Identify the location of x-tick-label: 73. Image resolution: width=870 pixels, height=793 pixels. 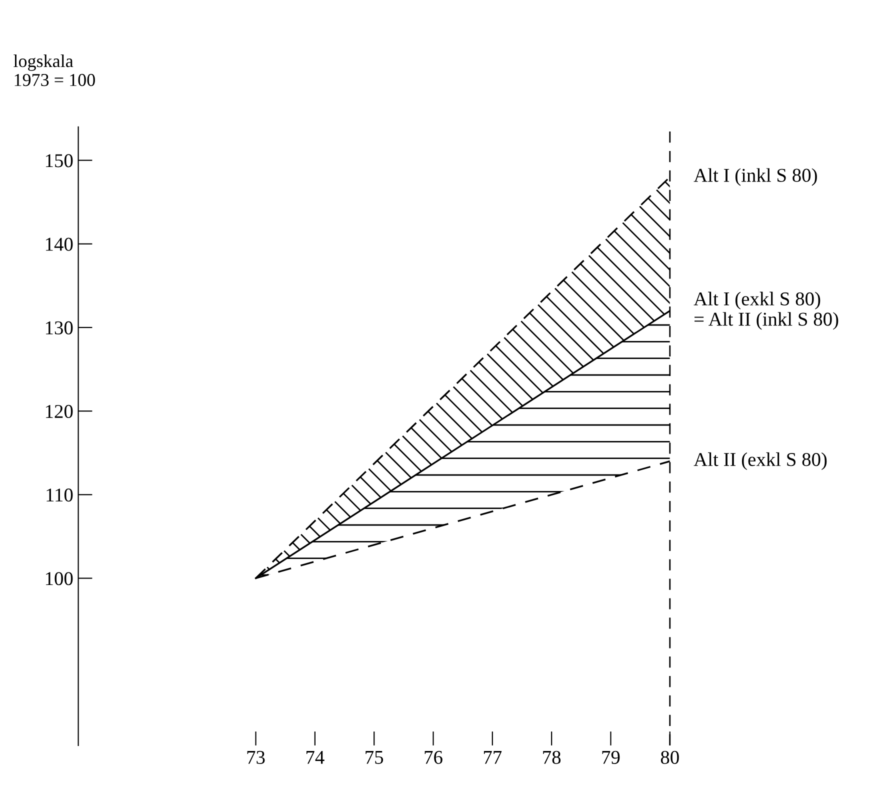
(256, 757).